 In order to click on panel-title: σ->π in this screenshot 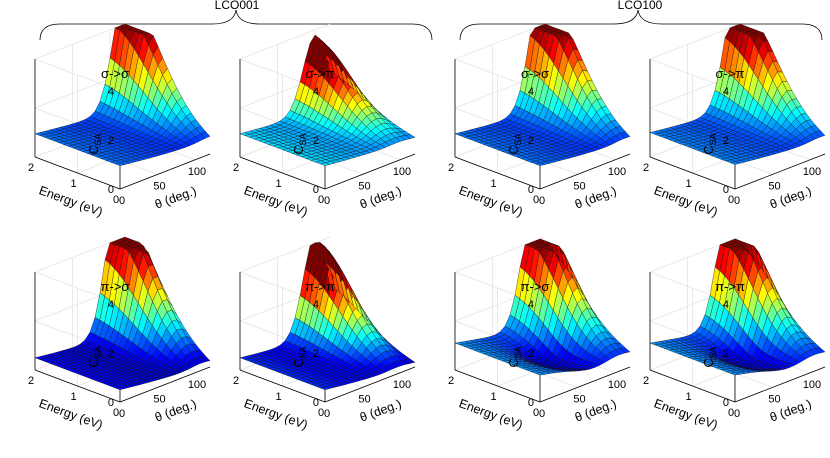, I will do `click(320, 73)`.